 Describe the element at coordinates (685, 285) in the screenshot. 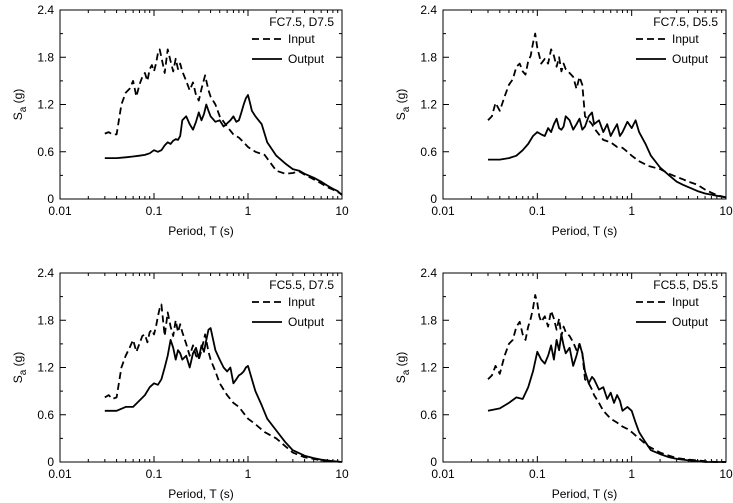

I see `legend-title: FC5.5, D5.5` at that location.